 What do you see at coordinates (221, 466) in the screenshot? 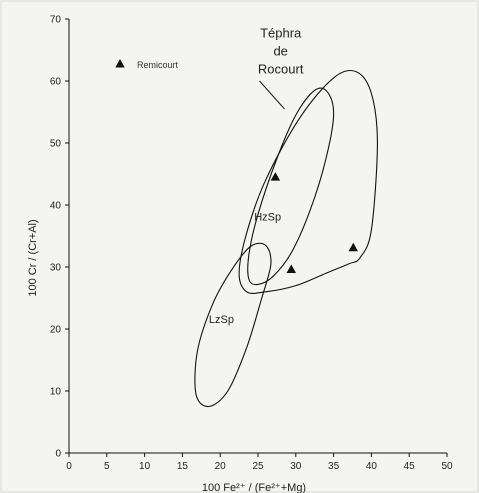
I see `x-tick-label: 20` at bounding box center [221, 466].